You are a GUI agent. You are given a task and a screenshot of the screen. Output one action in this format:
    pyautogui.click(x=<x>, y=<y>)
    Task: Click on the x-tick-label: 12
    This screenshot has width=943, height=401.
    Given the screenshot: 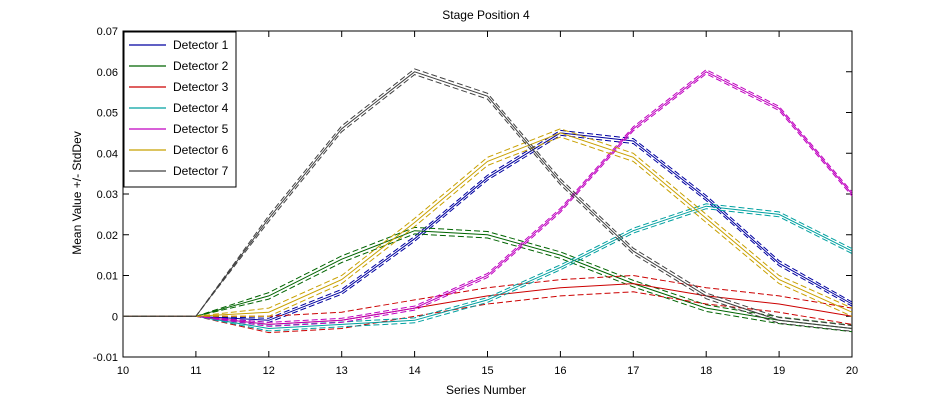 What is the action you would take?
    pyautogui.click(x=269, y=371)
    